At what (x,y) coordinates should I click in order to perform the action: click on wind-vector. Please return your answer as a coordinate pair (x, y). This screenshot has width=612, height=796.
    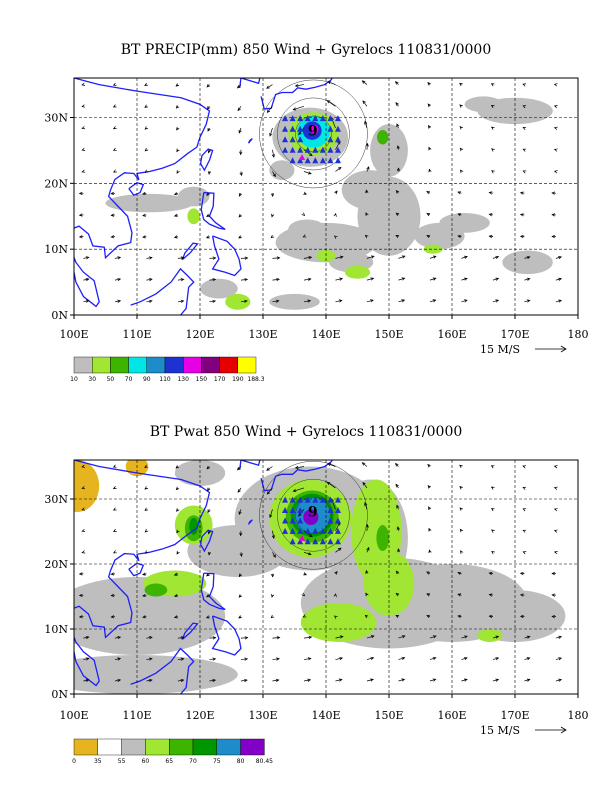
    Looking at the image, I should click on (331, 104).